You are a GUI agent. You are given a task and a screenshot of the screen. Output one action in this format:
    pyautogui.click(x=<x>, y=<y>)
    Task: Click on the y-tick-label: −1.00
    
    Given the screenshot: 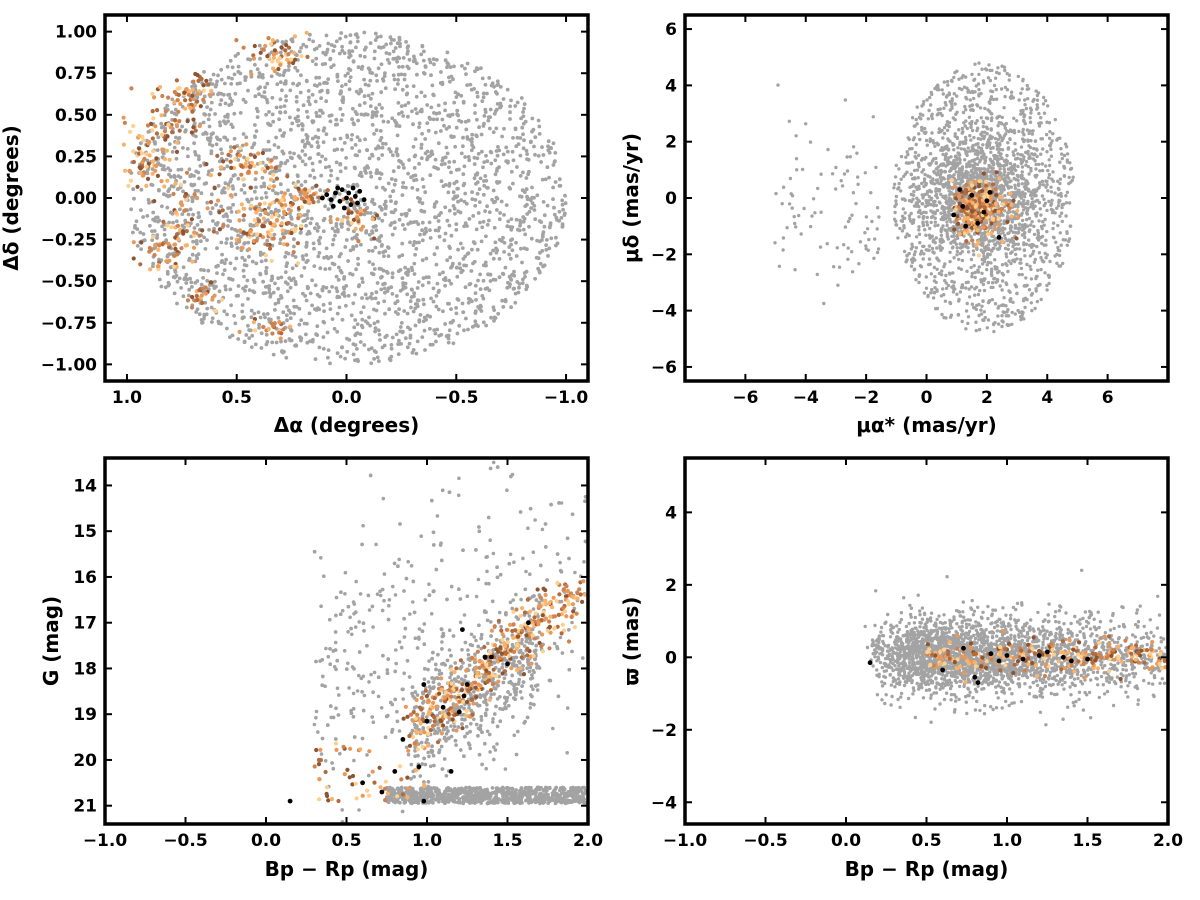 What is the action you would take?
    pyautogui.click(x=69, y=365)
    